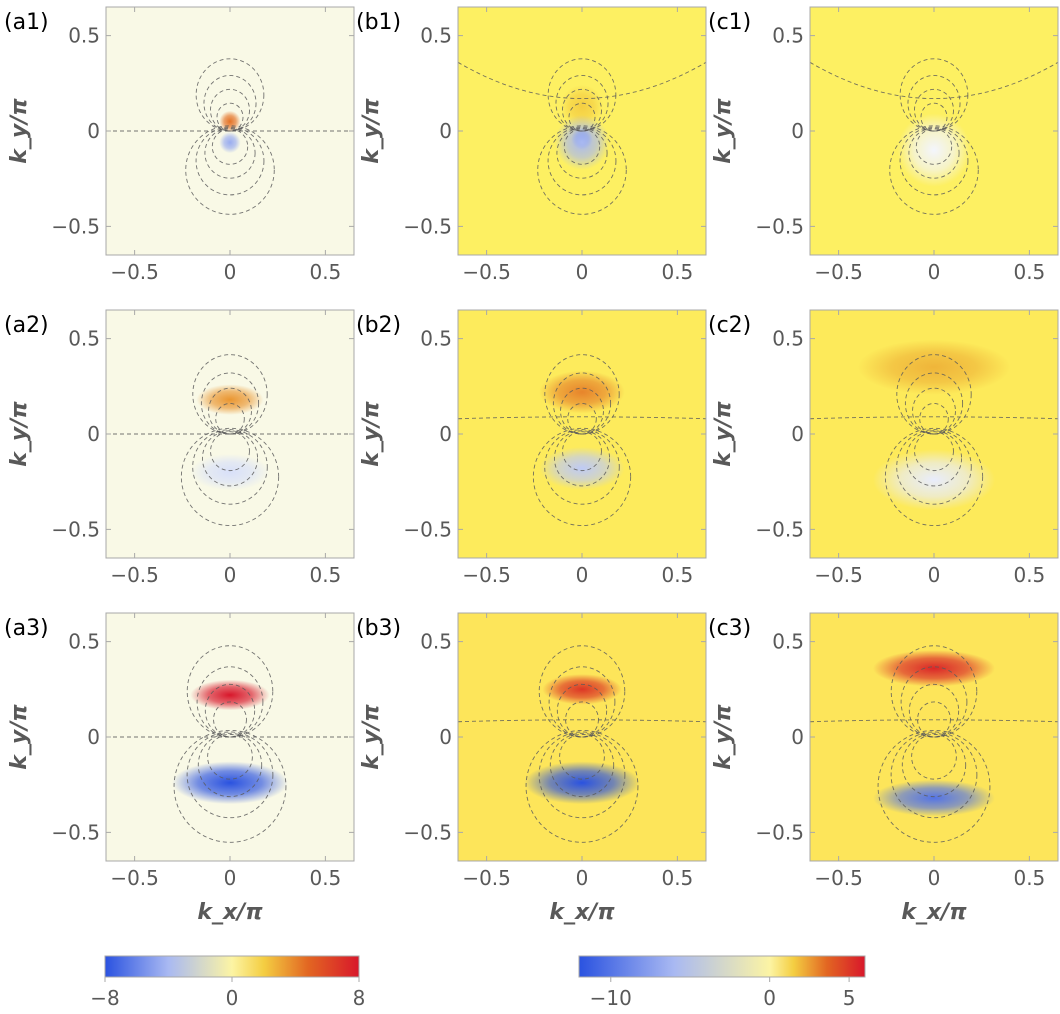  What do you see at coordinates (378, 325) in the screenshot?
I see `panel-label: (b2)` at bounding box center [378, 325].